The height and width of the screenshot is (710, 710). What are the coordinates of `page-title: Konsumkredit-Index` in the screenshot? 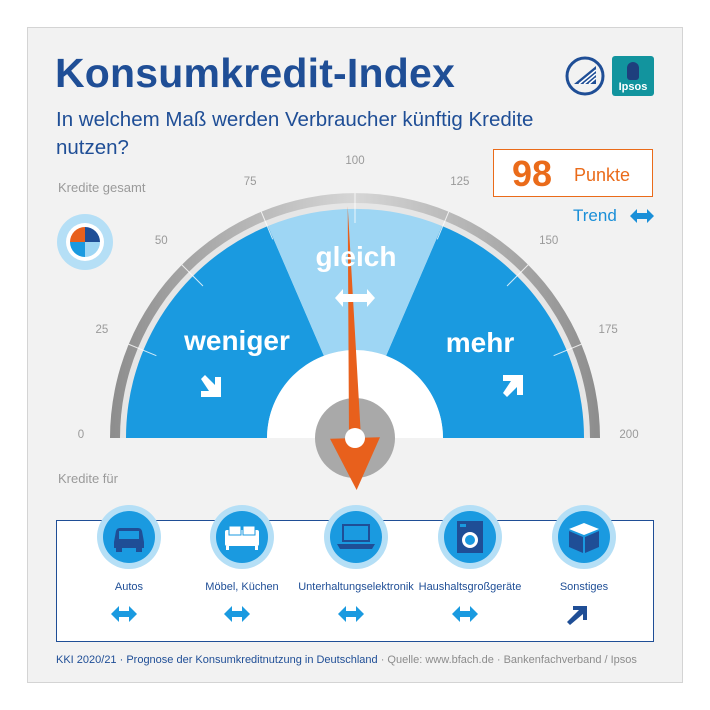 It's located at (255, 73).